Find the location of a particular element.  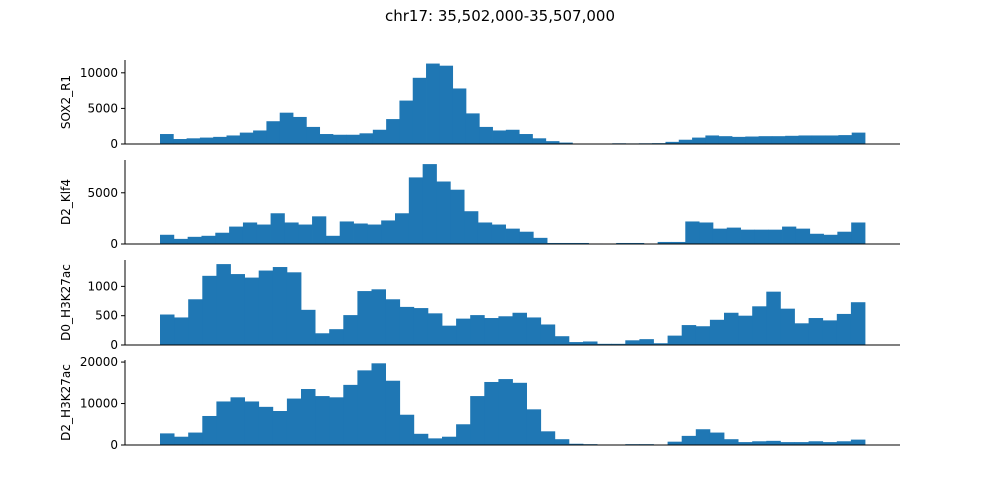

y-tick-label: 20000 is located at coordinates (99, 362).